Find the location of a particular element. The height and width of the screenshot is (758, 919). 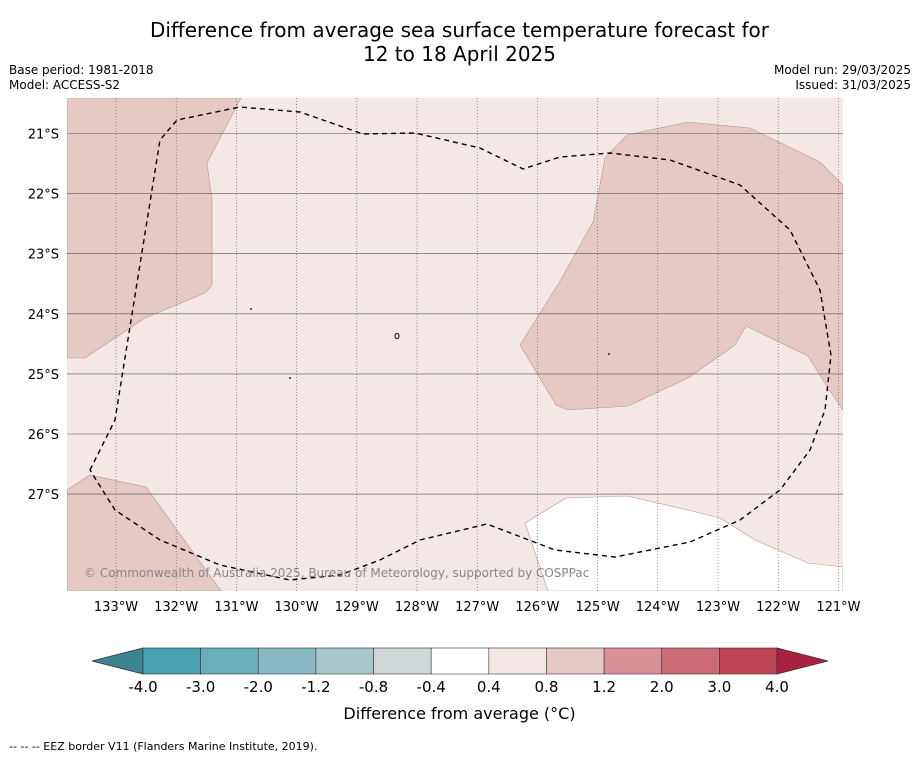

colorbar-under-arrow is located at coordinates (117, 661).